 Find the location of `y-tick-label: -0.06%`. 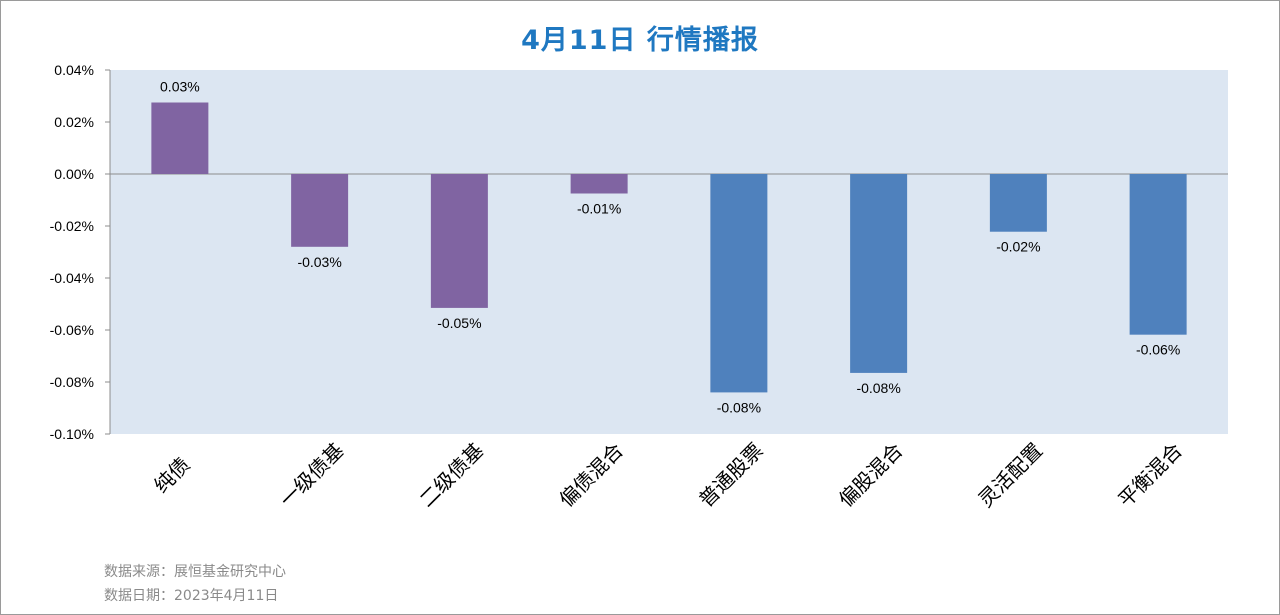

y-tick-label: -0.06% is located at coordinates (72, 330).